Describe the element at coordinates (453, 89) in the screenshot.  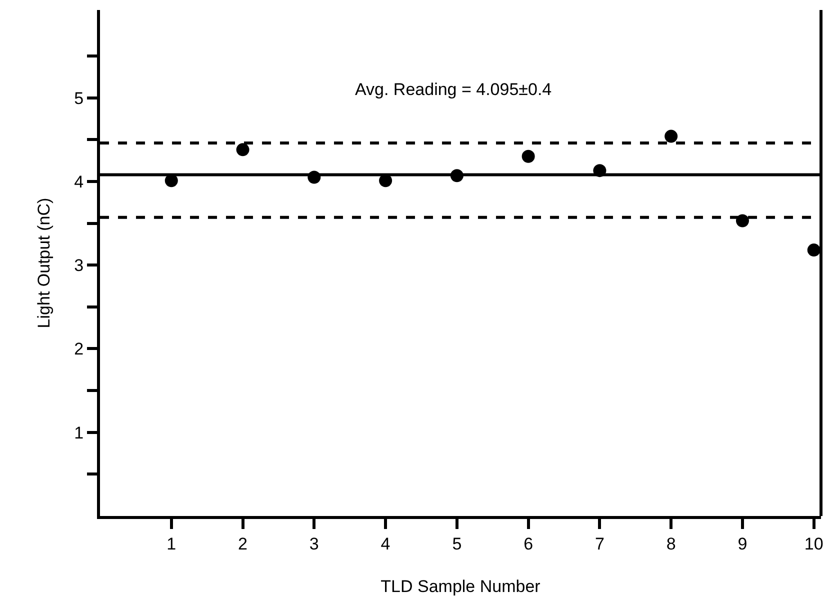
I see `annotation: Avg. Reading = 4.095±0.4` at that location.